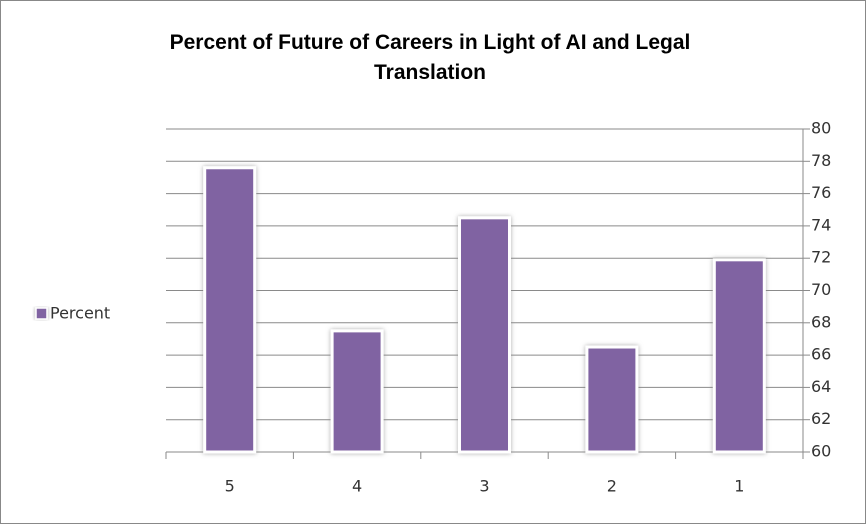 This screenshot has width=866, height=524. Describe the element at coordinates (230, 486) in the screenshot. I see `x-tick-label: 5` at that location.